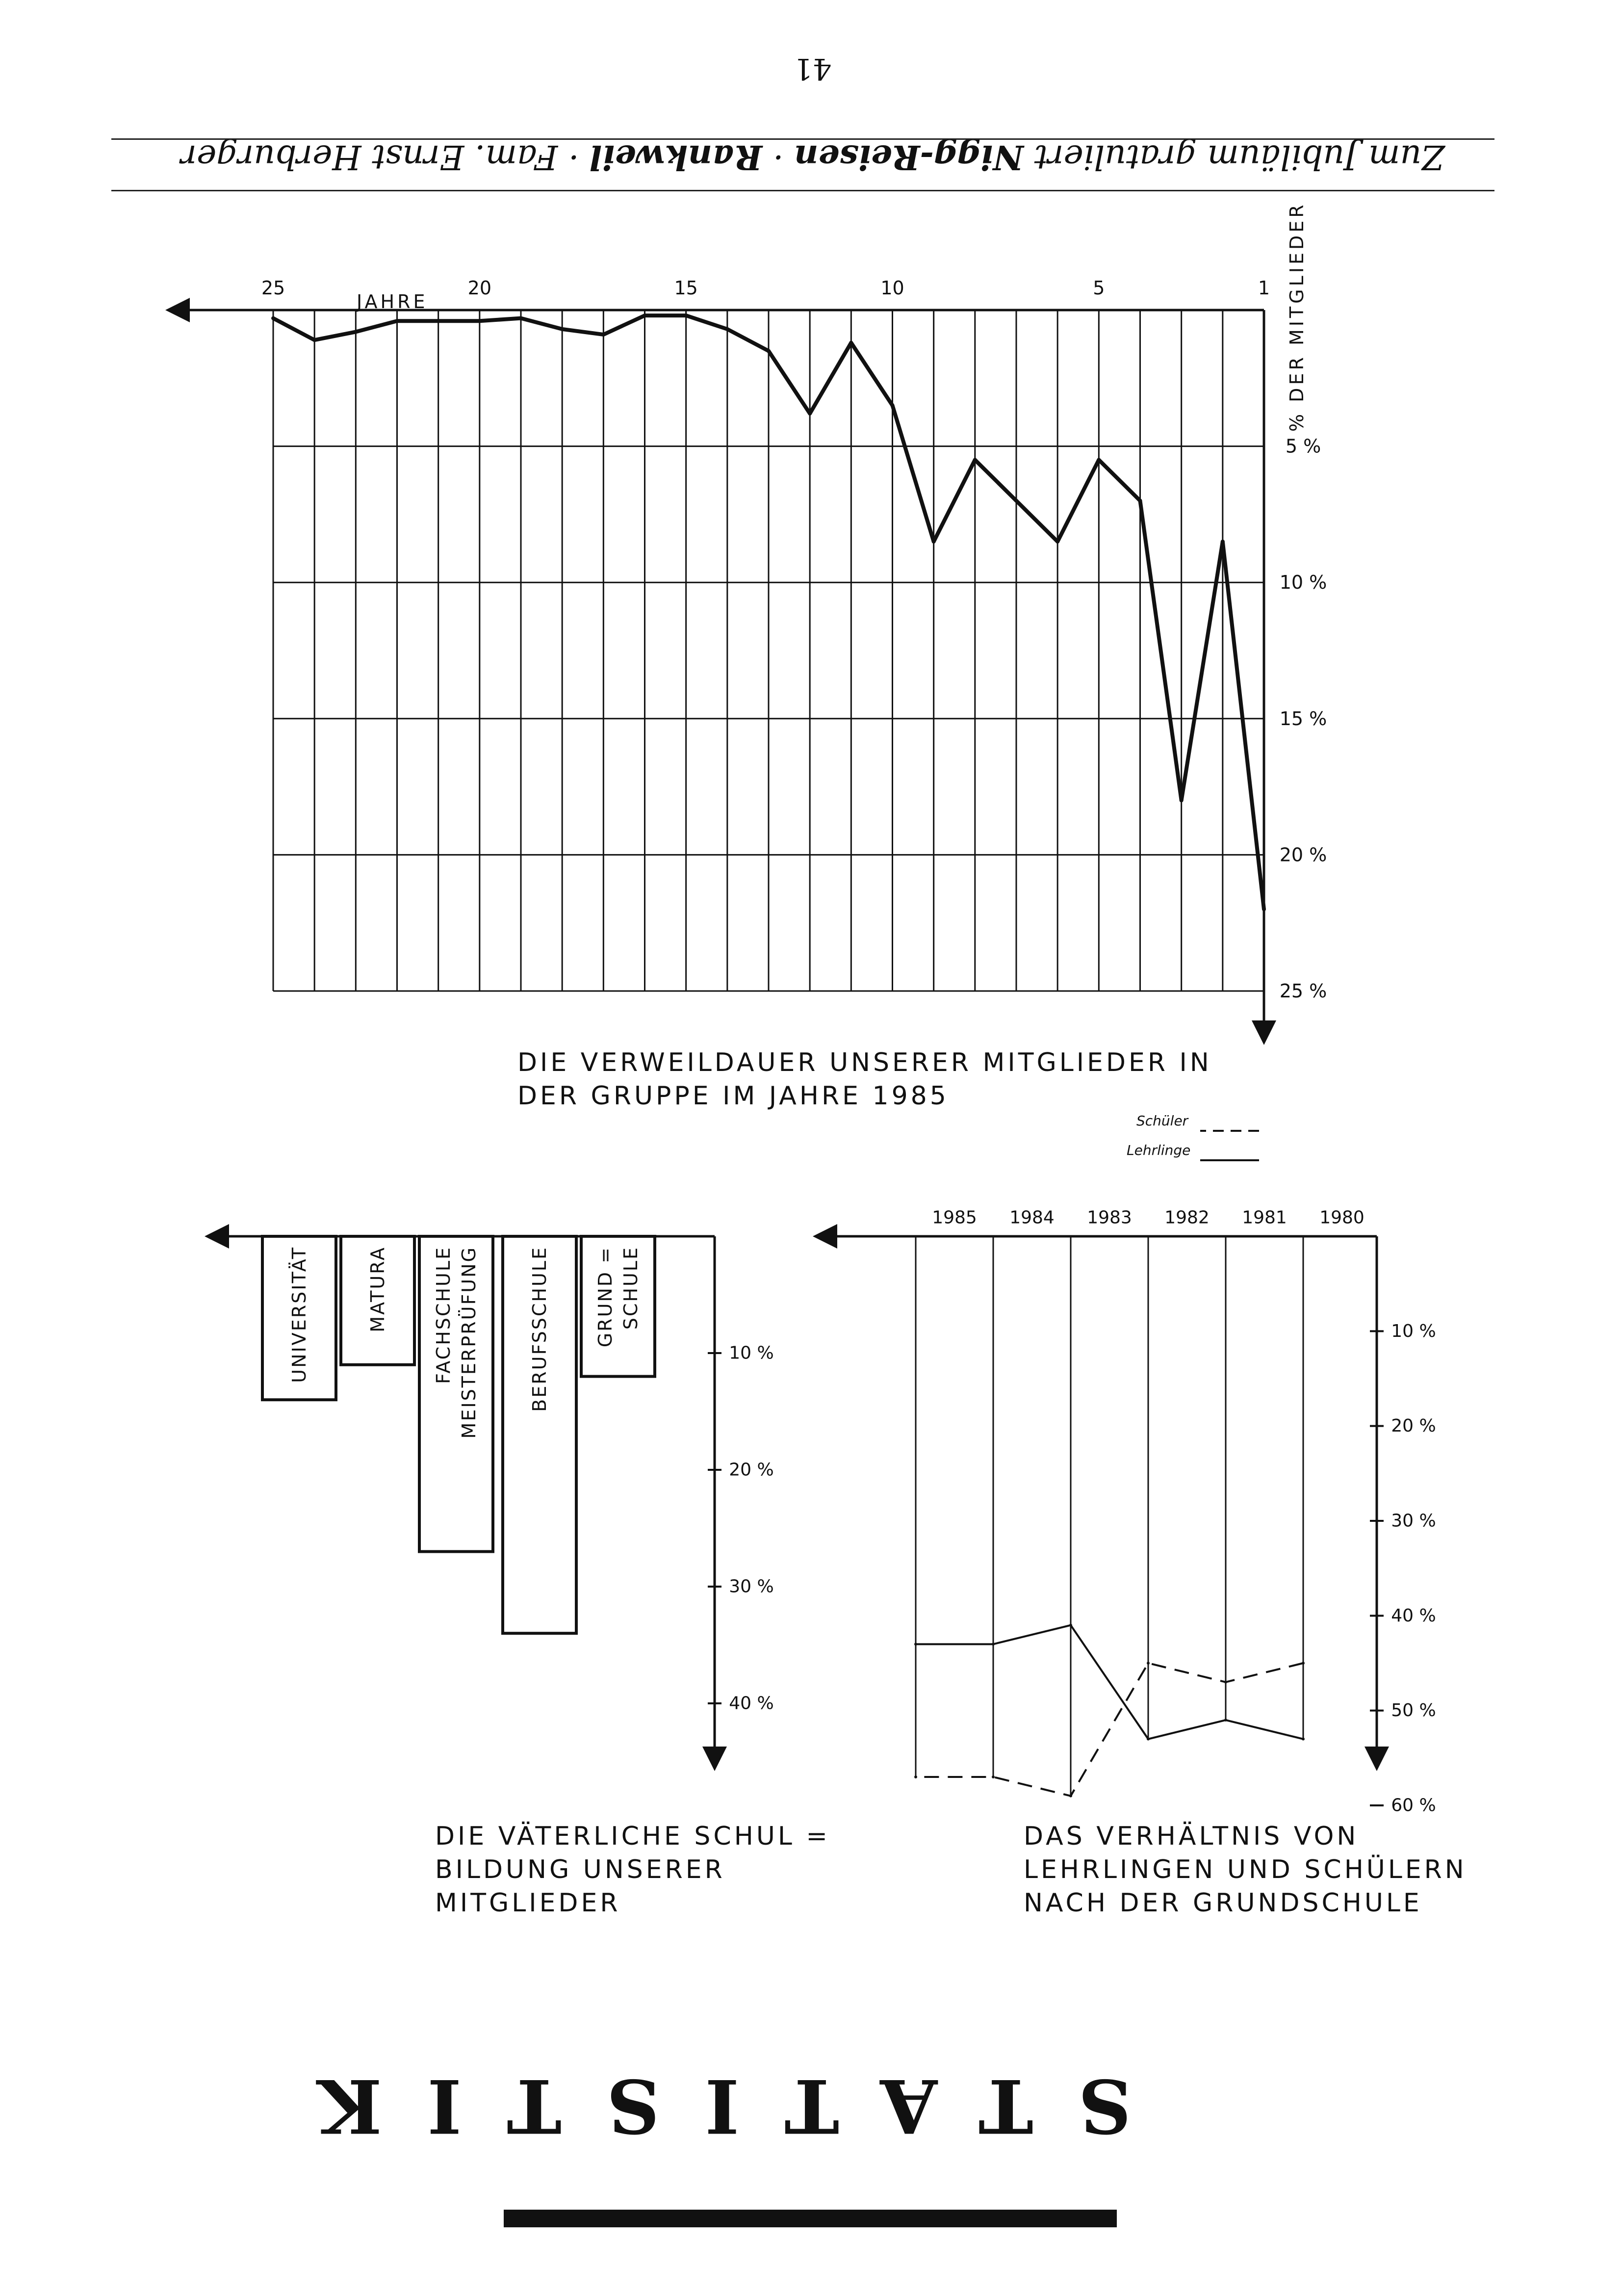  Describe the element at coordinates (1304, 446) in the screenshot. I see `duration-y-tick-label: 5 %` at that location.